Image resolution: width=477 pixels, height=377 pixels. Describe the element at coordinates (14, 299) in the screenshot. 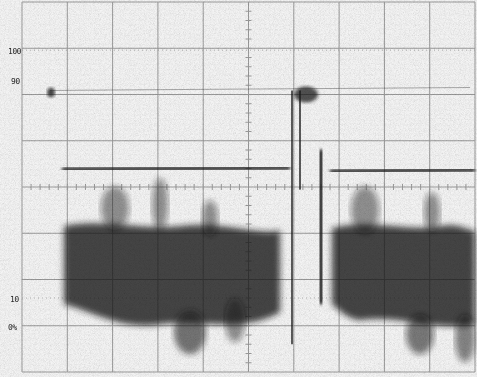

I see `label-10: 10` at that location.